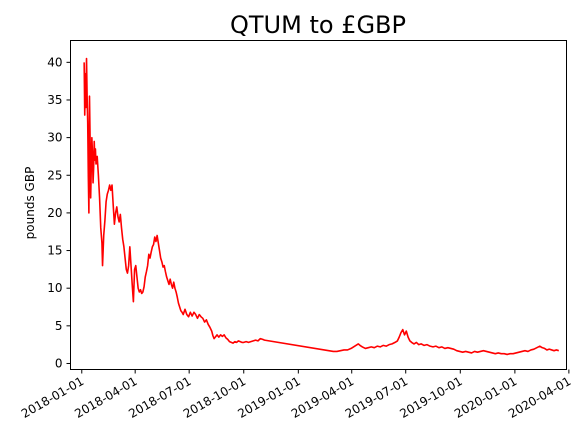 The image size is (575, 438). What do you see at coordinates (54, 288) in the screenshot?
I see `y-tick-label: 10` at bounding box center [54, 288].